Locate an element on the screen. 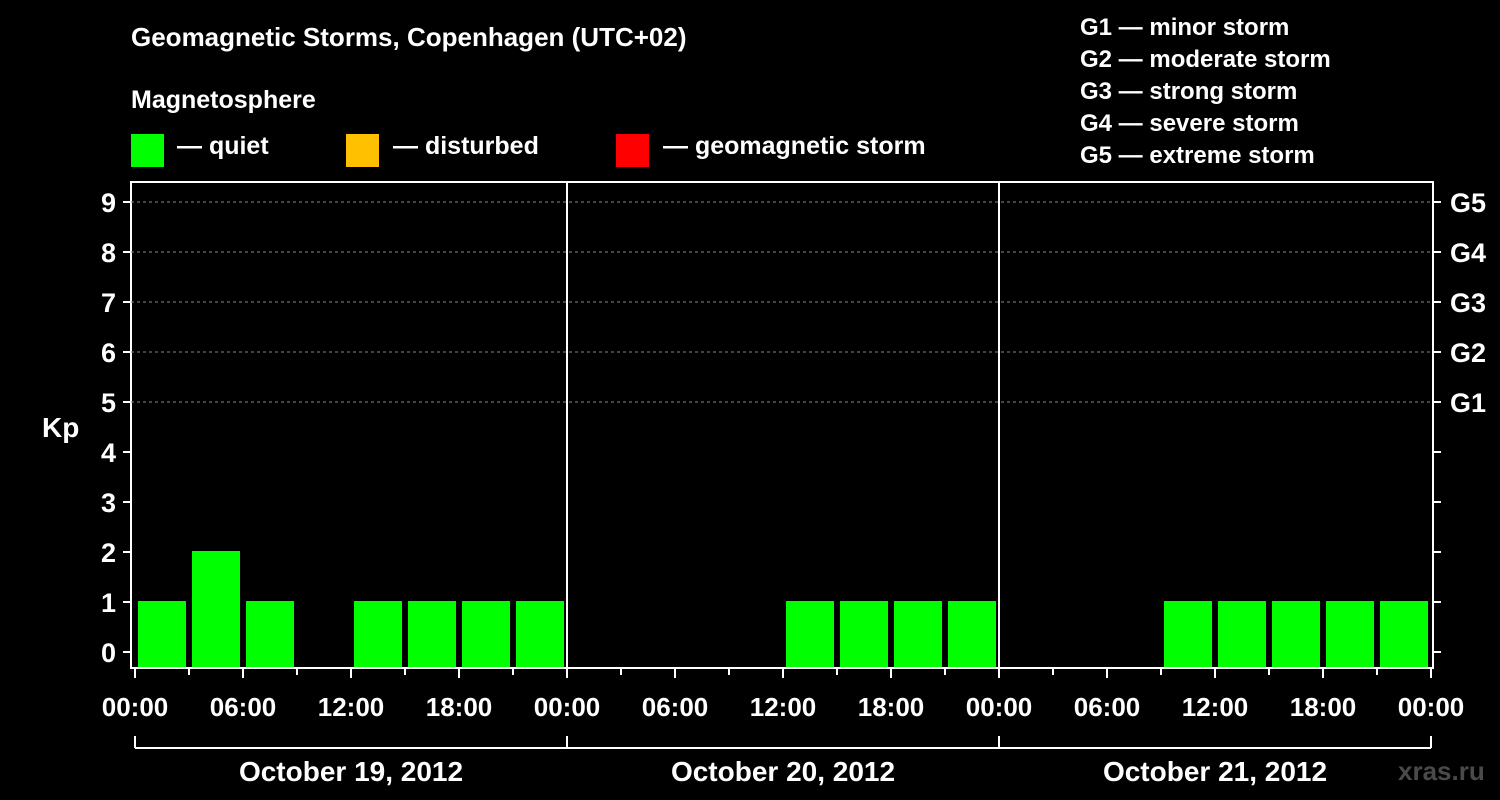 This screenshot has height=800, width=1500. right-tick-label-G4: G4 is located at coordinates (1468, 253).